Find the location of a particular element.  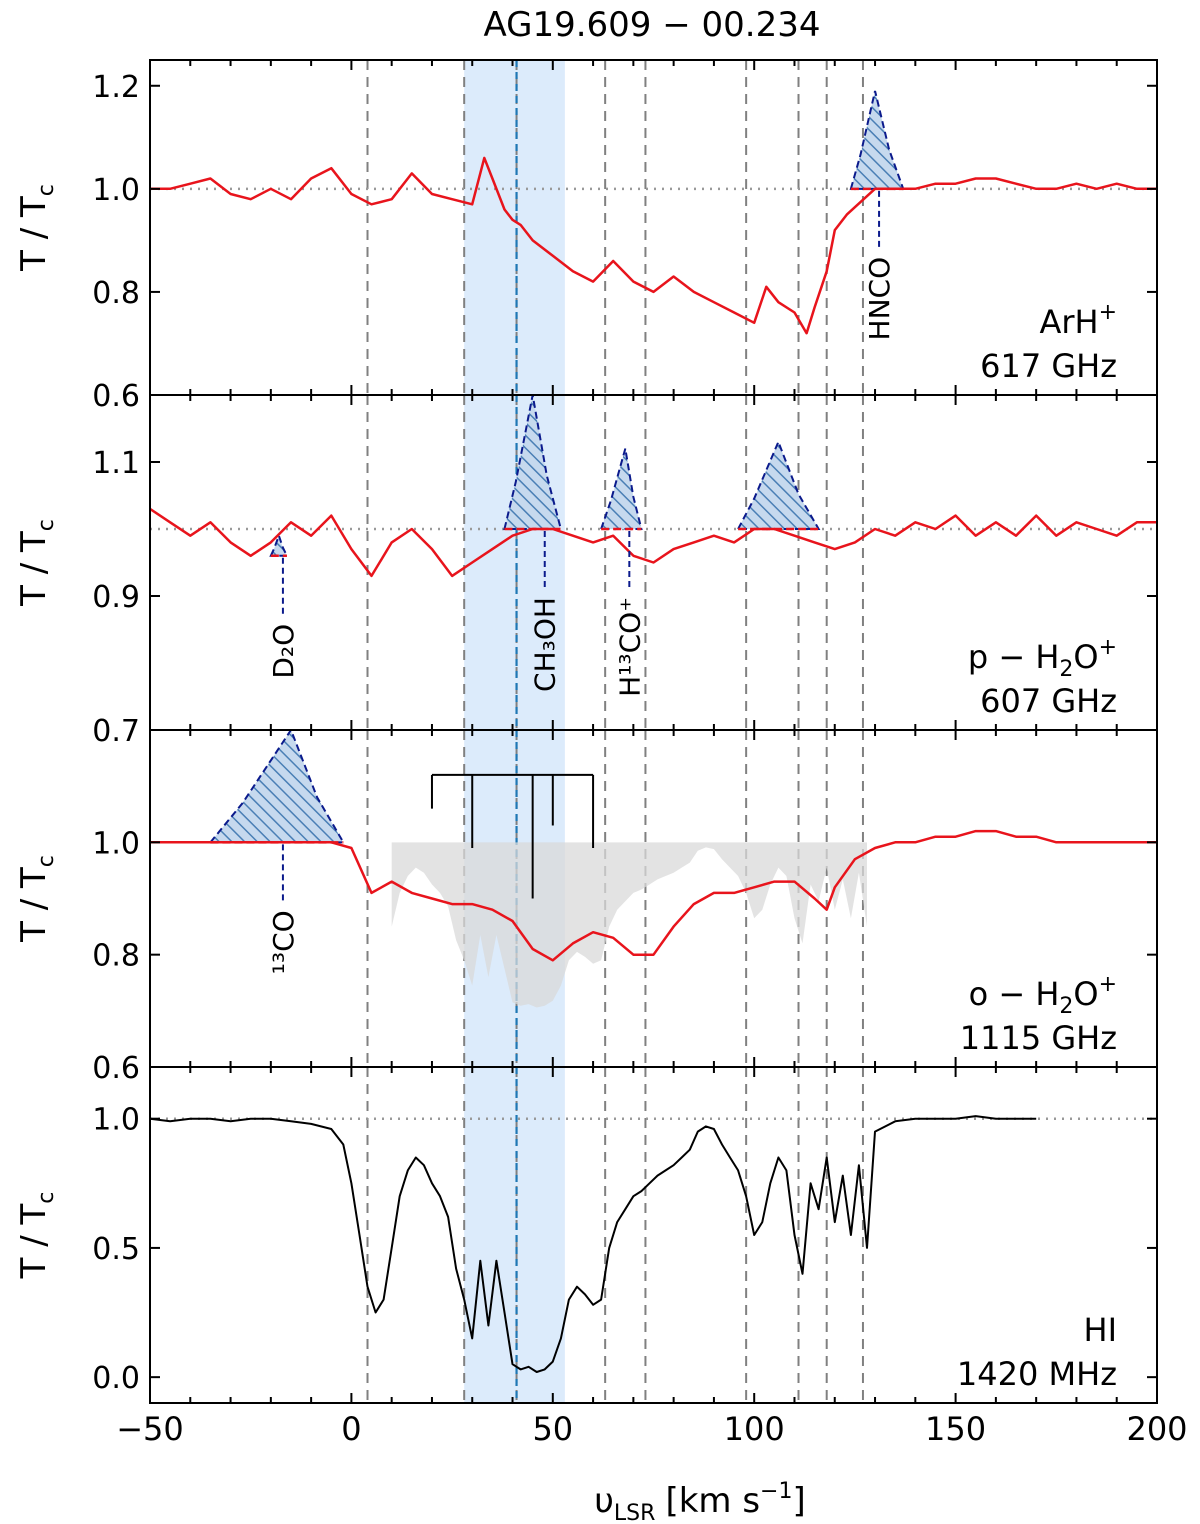

frequency-label: 1115 GHz is located at coordinates (1038, 1038).